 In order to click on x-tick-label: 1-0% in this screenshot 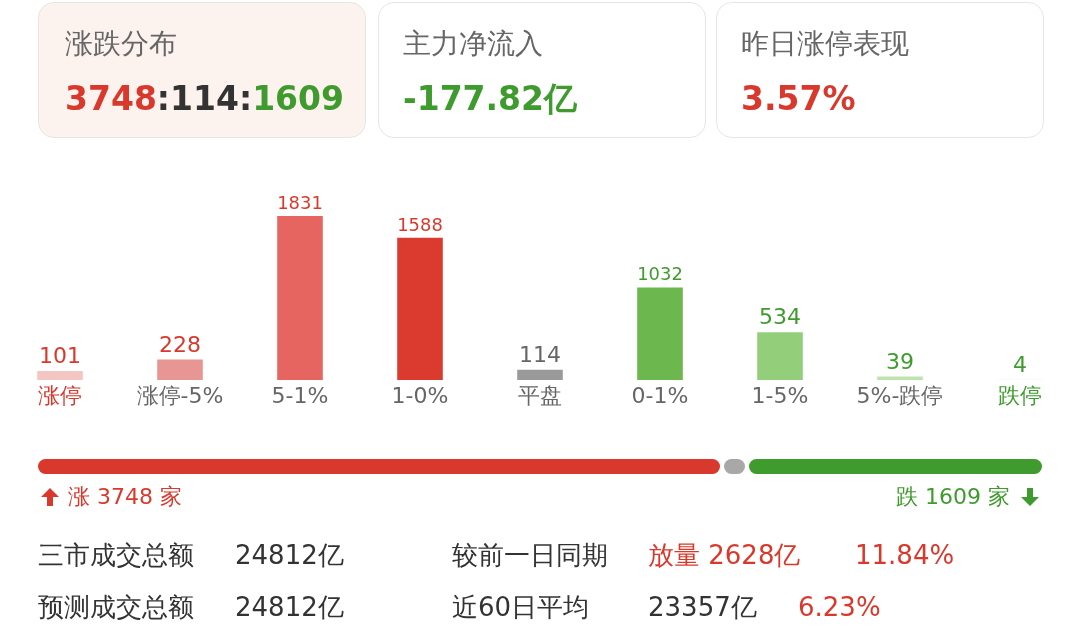, I will do `click(420, 395)`.